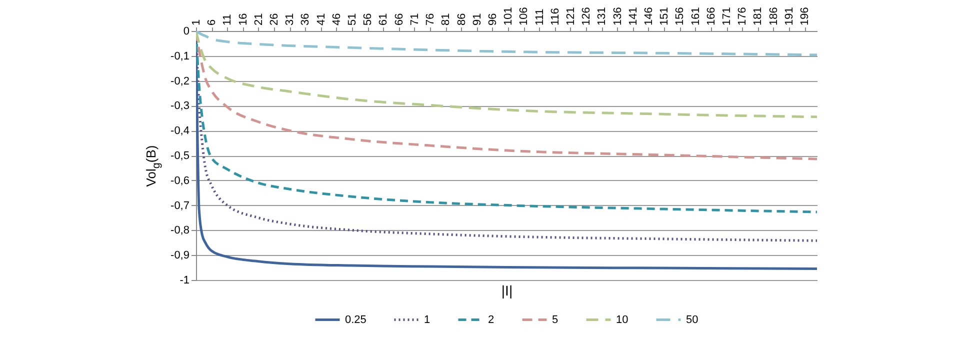  Describe the element at coordinates (711, 16) in the screenshot. I see `x-tick-label: 166` at that location.